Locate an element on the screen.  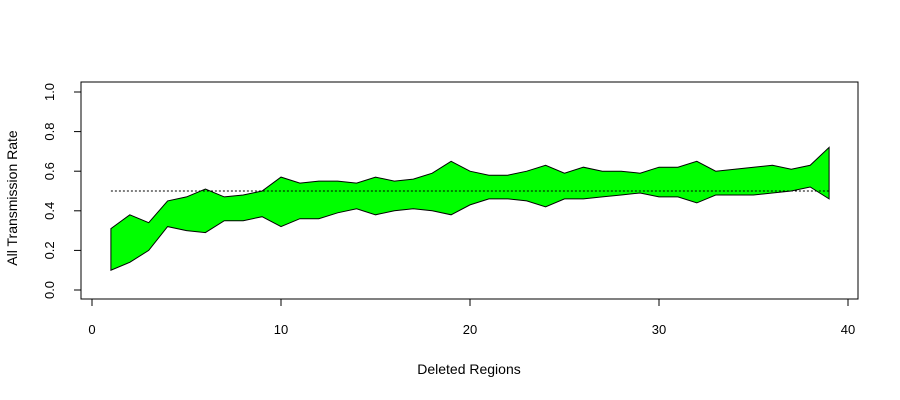
x-axis-title: Deleted Regions is located at coordinates (469, 369).